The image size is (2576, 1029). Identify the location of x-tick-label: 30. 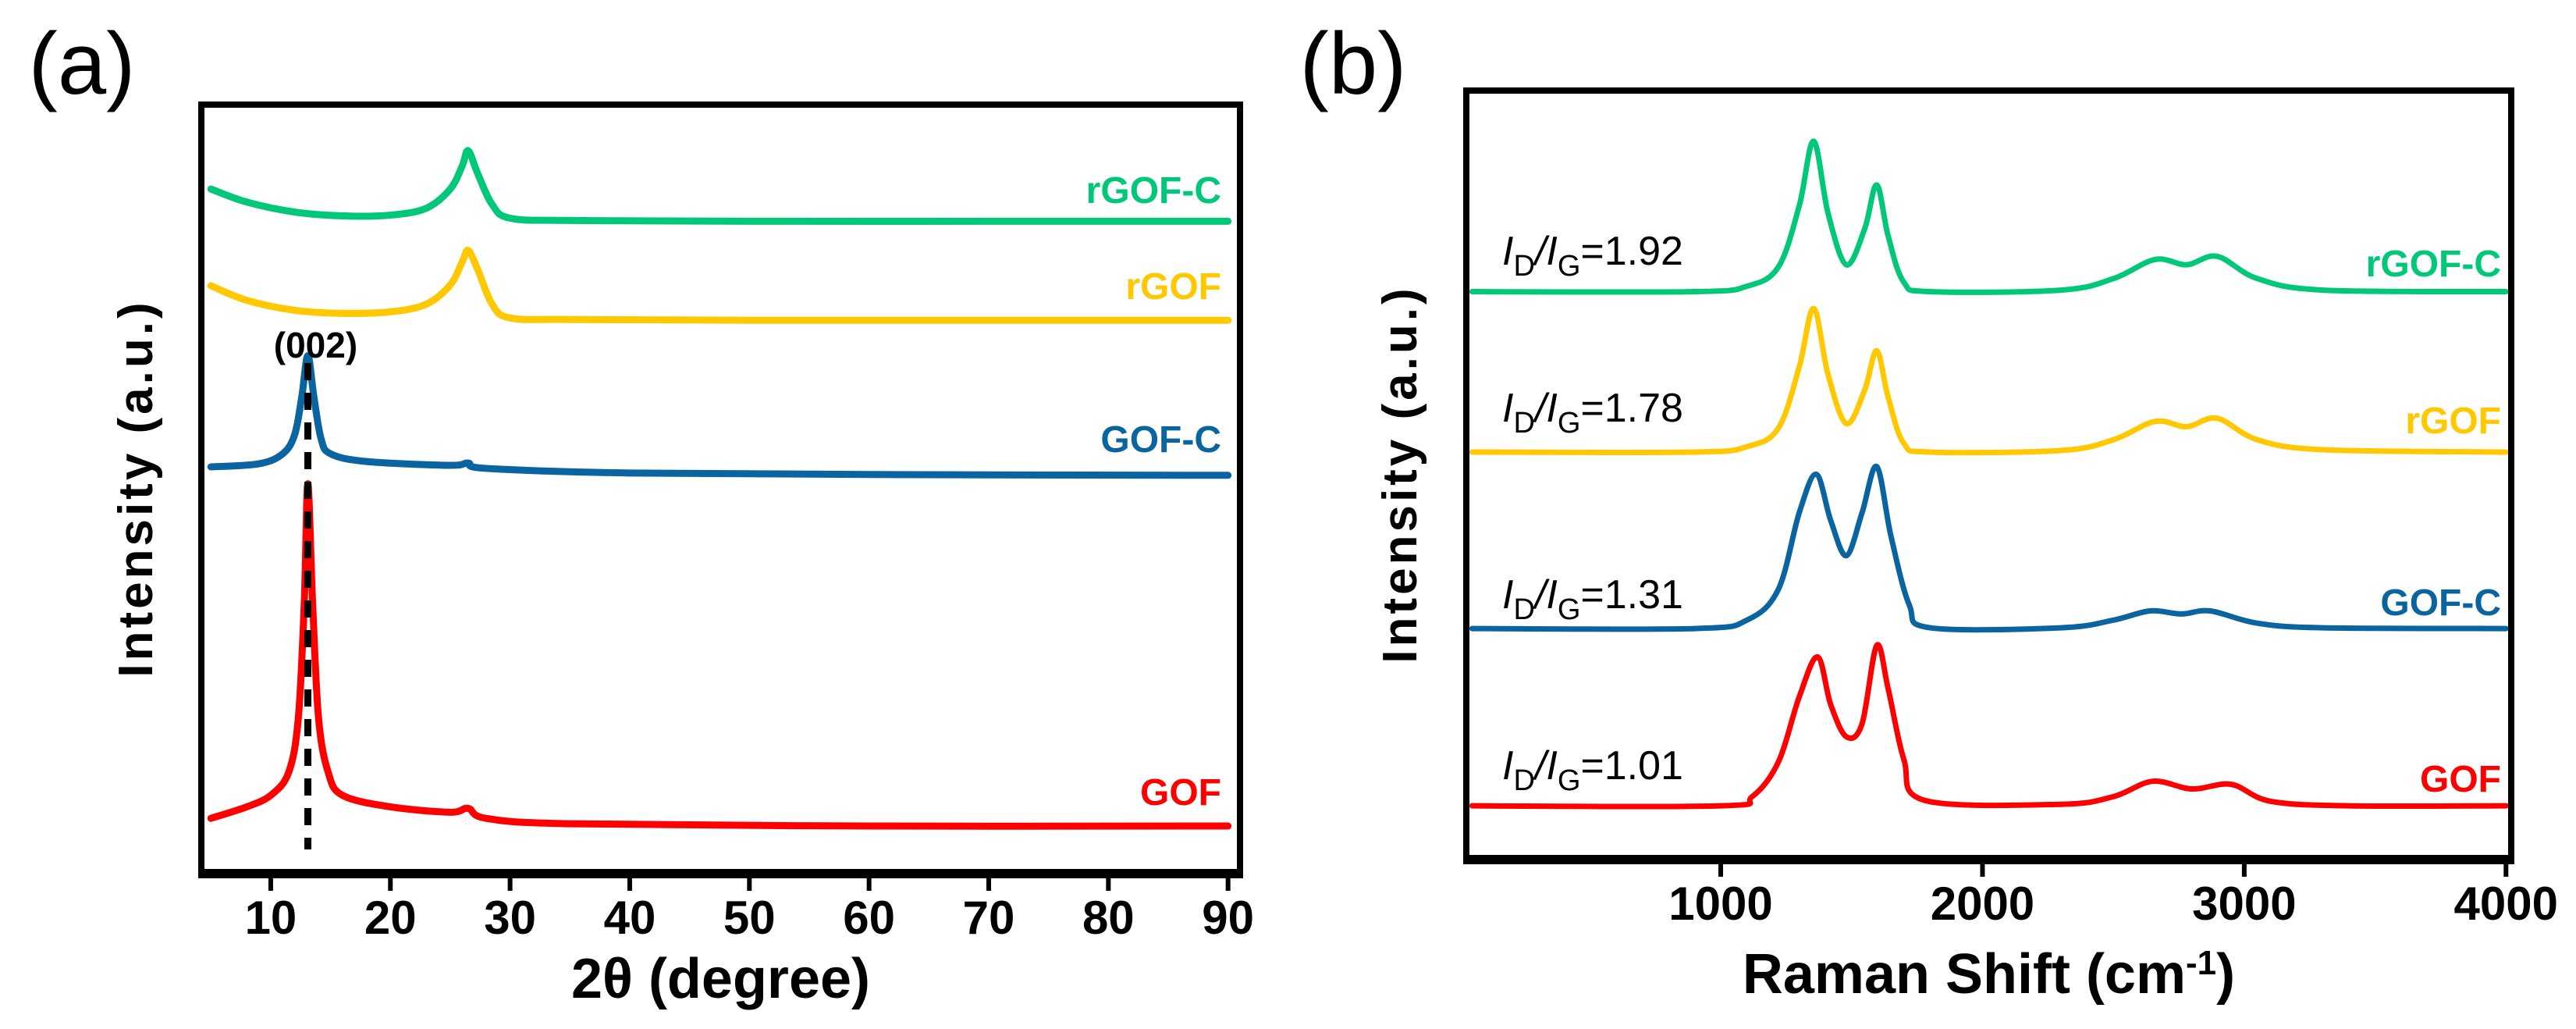
(510, 918).